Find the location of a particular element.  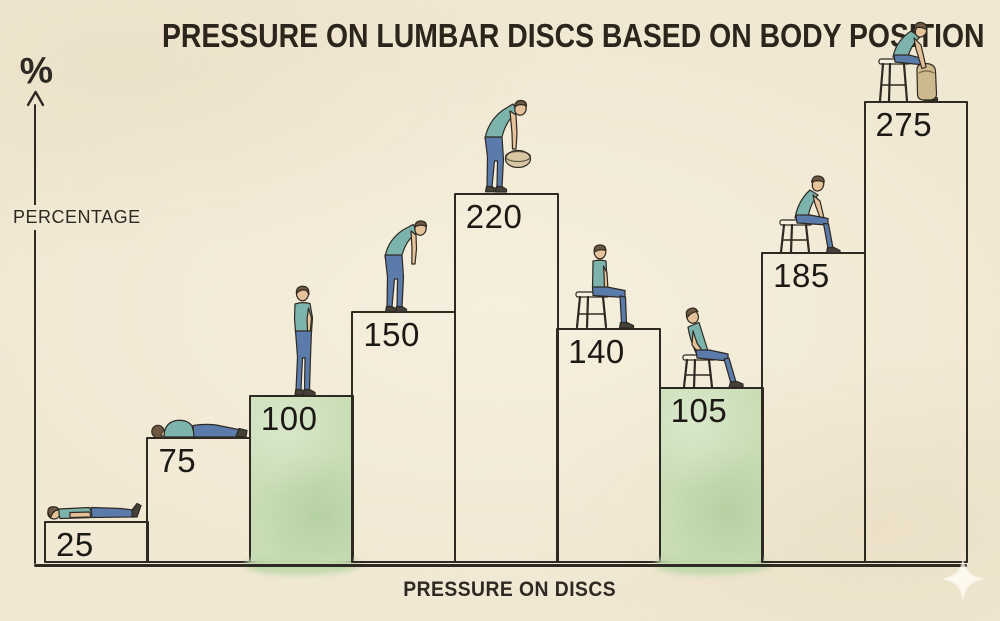

bar-value-label: 100 is located at coordinates (289, 418).